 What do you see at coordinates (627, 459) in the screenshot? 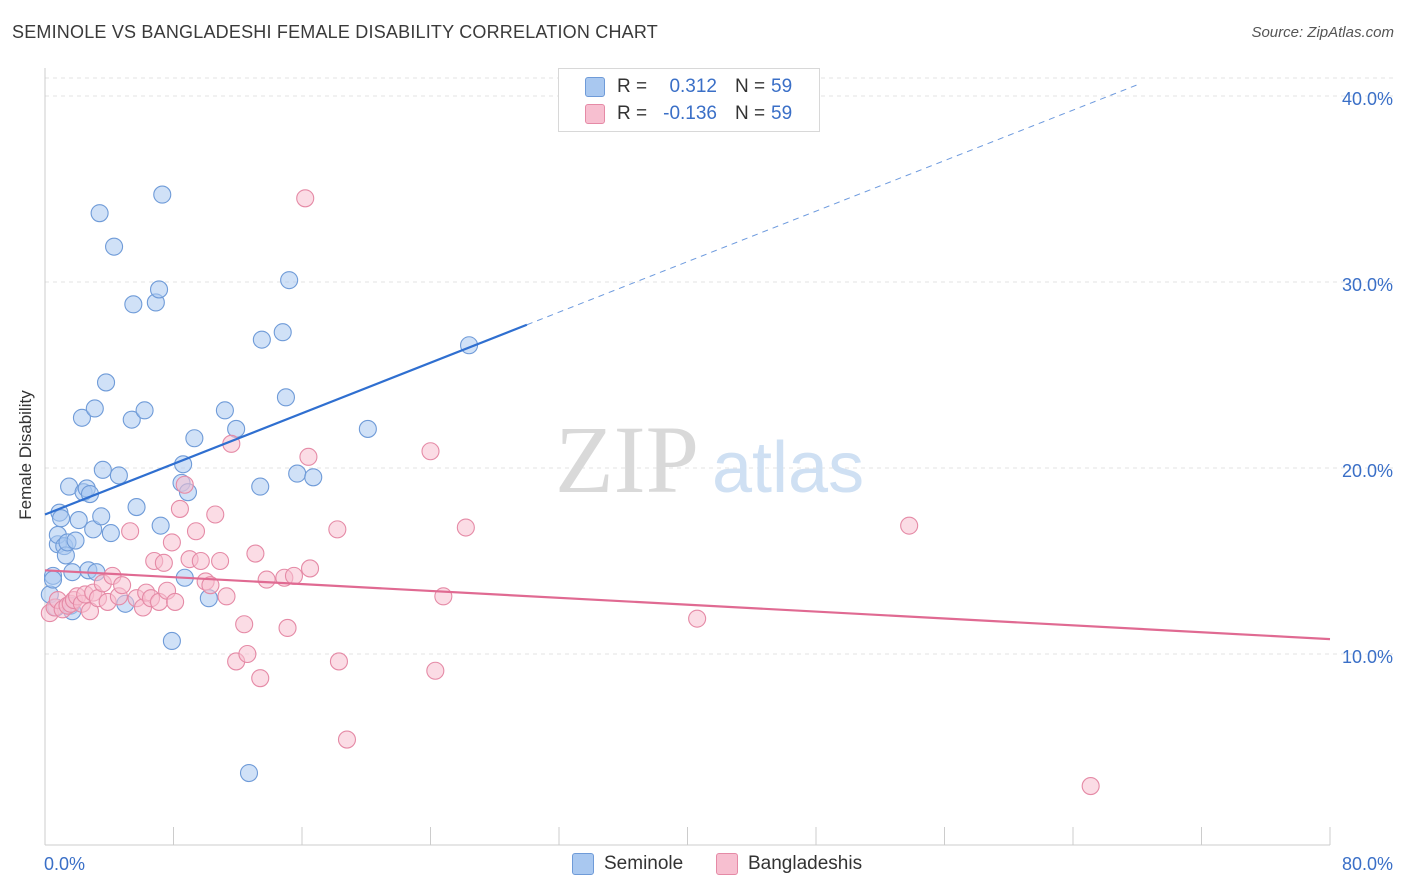
I see `watermark-zip: ZIP` at bounding box center [627, 459].